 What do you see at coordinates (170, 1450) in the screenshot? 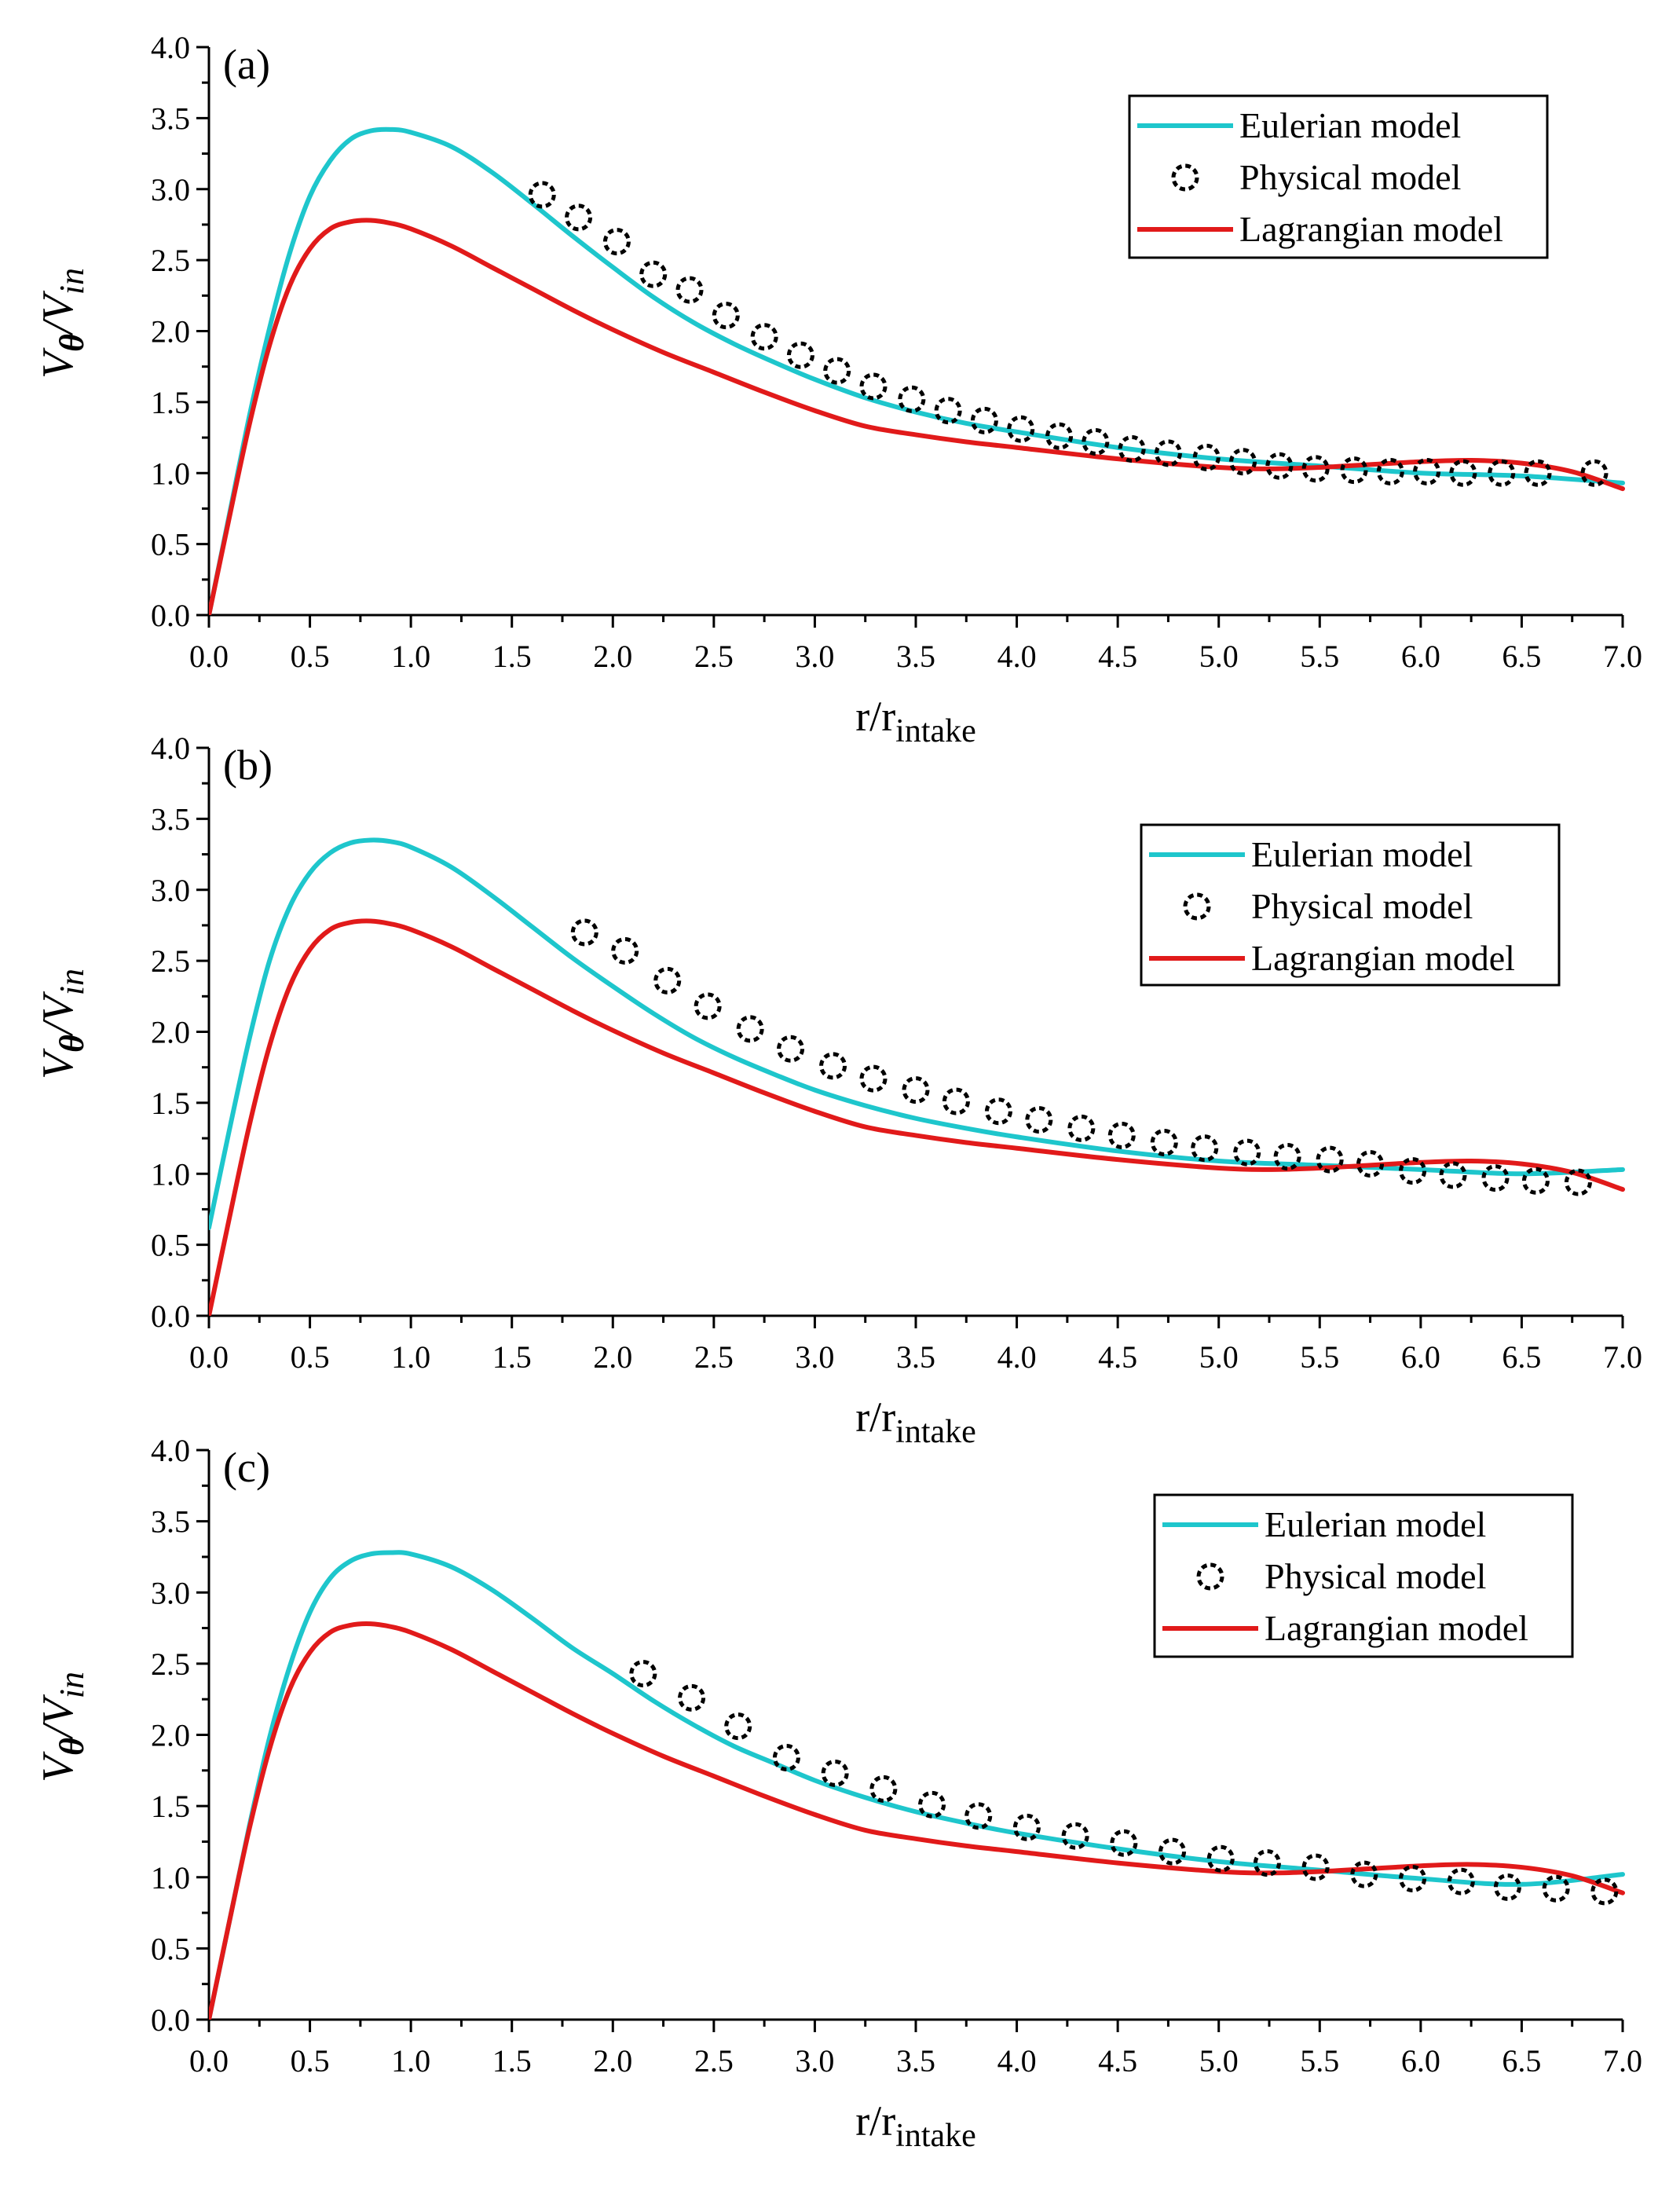
I see `y-tick-label: 4.0` at bounding box center [170, 1450].